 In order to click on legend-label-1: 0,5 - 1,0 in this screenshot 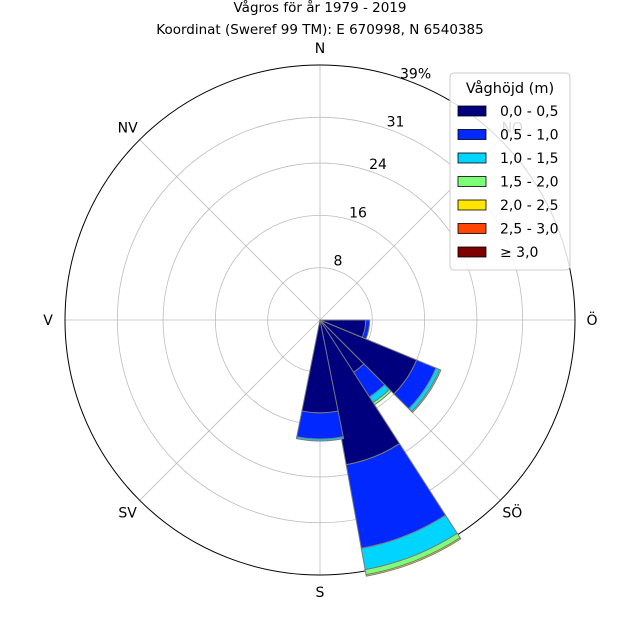, I will do `click(529, 136)`.